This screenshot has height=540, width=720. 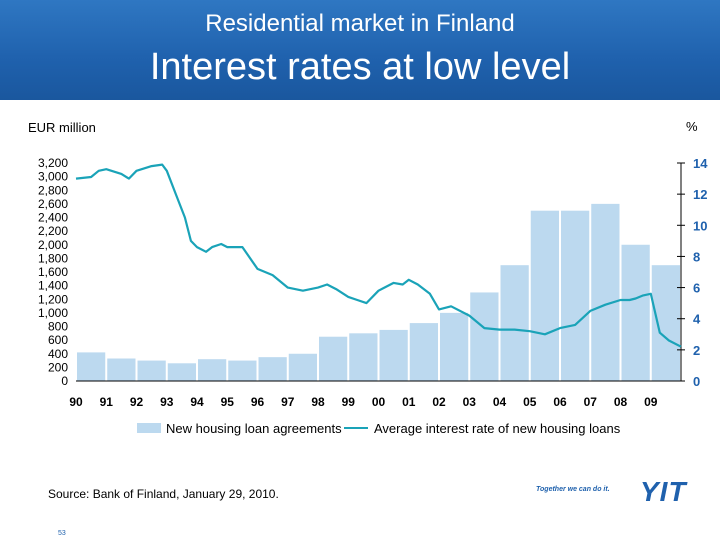 What do you see at coordinates (53, 177) in the screenshot?
I see `left-tick-label: 3,000` at bounding box center [53, 177].